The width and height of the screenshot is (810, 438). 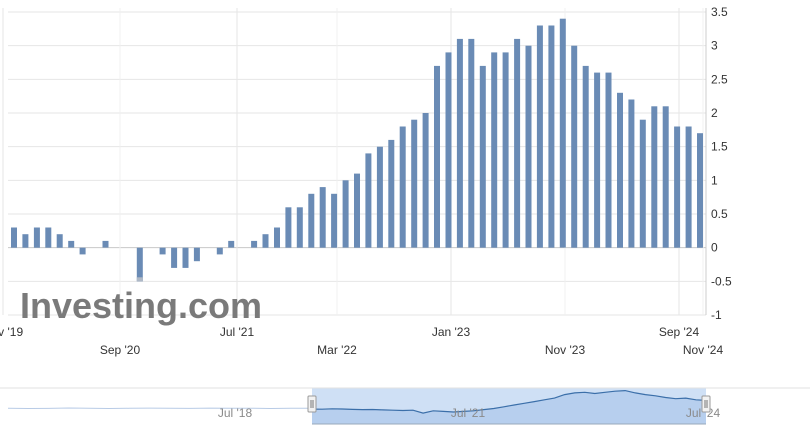 What do you see at coordinates (719, 79) in the screenshot?
I see `y-tick-label: 2.5` at bounding box center [719, 79].